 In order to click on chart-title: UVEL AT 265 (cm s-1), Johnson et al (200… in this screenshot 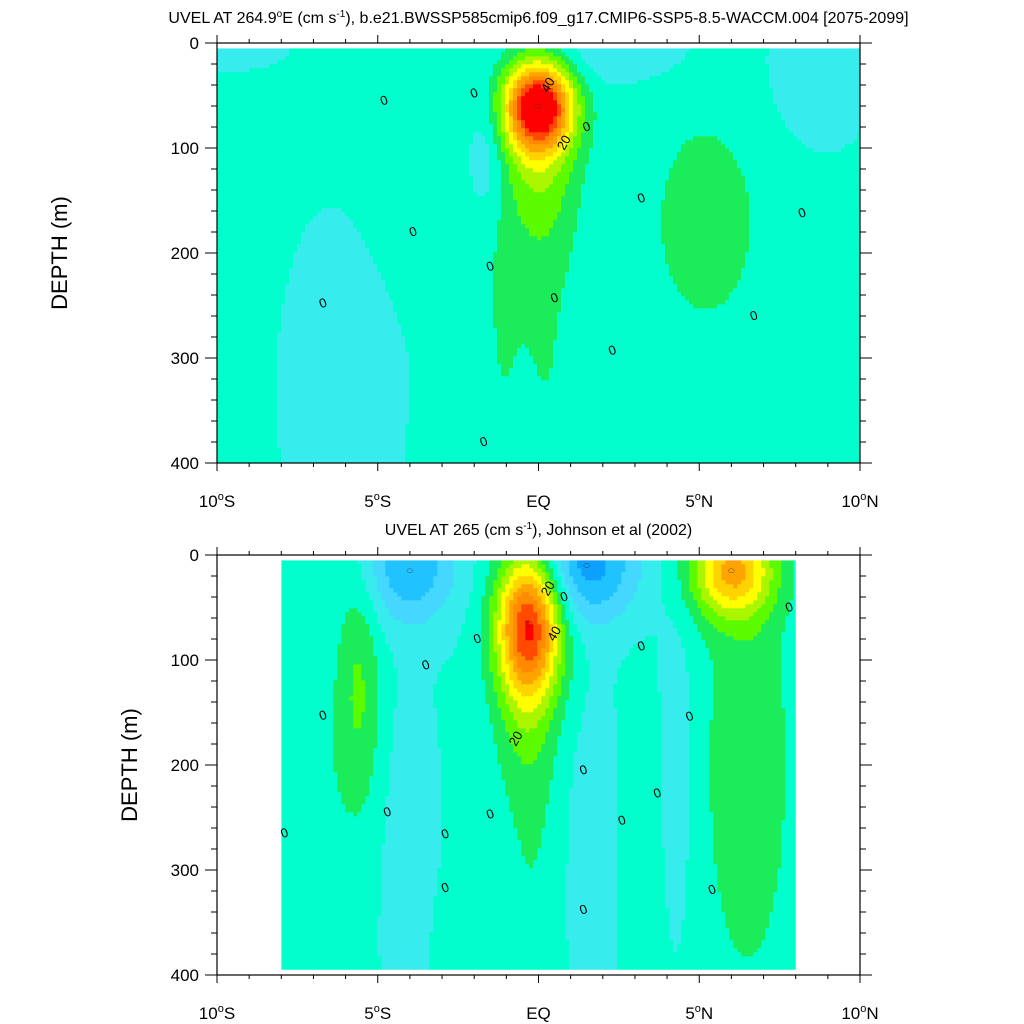, I will do `click(538, 530)`.